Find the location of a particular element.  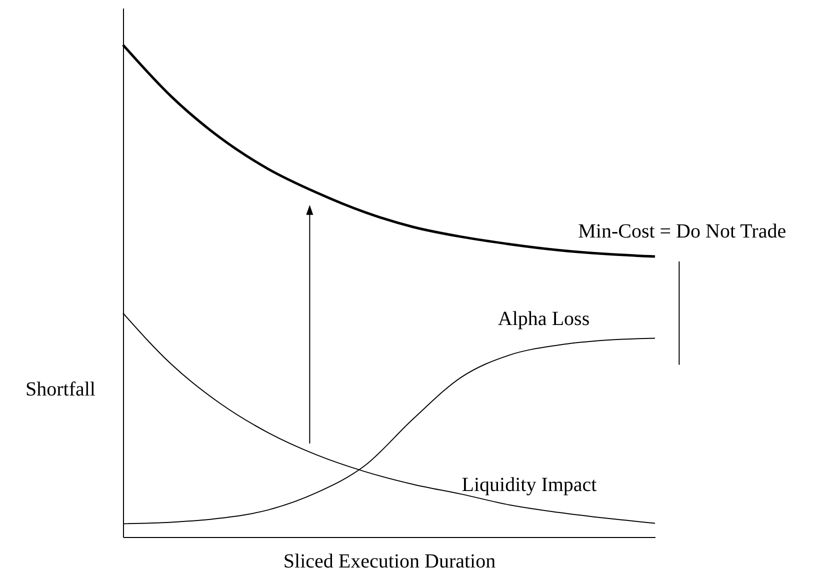

x-axis-title: Sliced Execution Duration is located at coordinates (389, 561).